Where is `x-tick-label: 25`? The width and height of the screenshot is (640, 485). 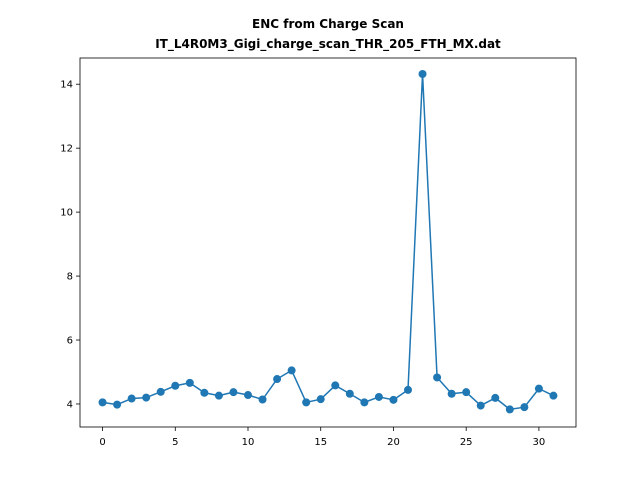
x-tick-label: 25 is located at coordinates (466, 442).